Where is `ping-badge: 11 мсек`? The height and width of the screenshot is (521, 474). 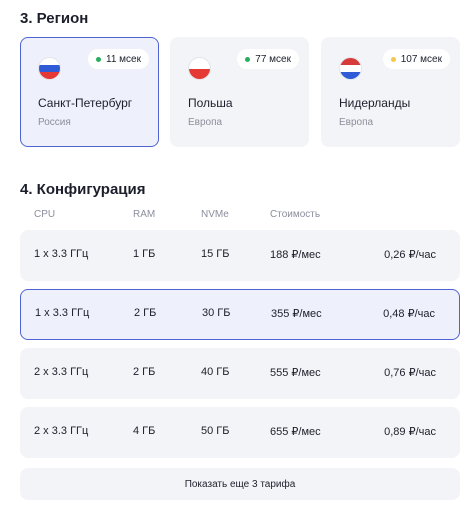
ping-badge: 11 мсек is located at coordinates (118, 59).